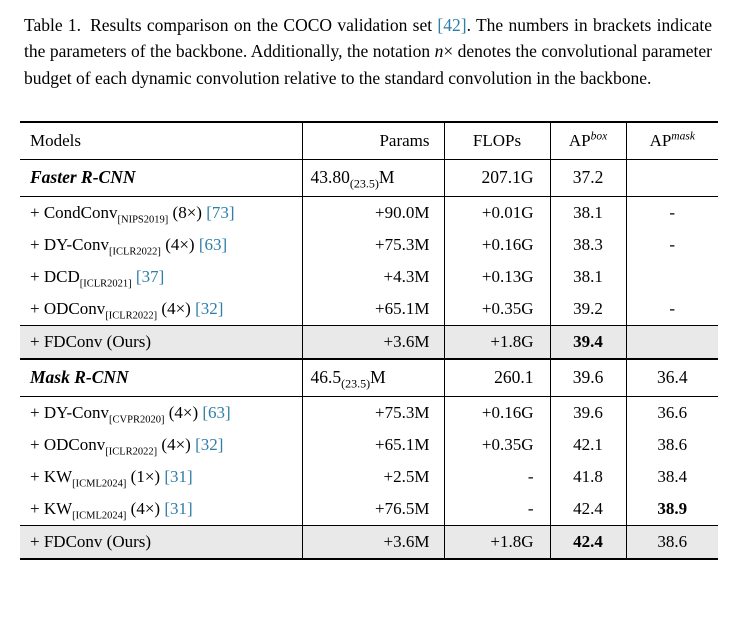 This screenshot has height=626, width=738. Describe the element at coordinates (378, 377) in the screenshot. I see `params-unit: M` at that location.